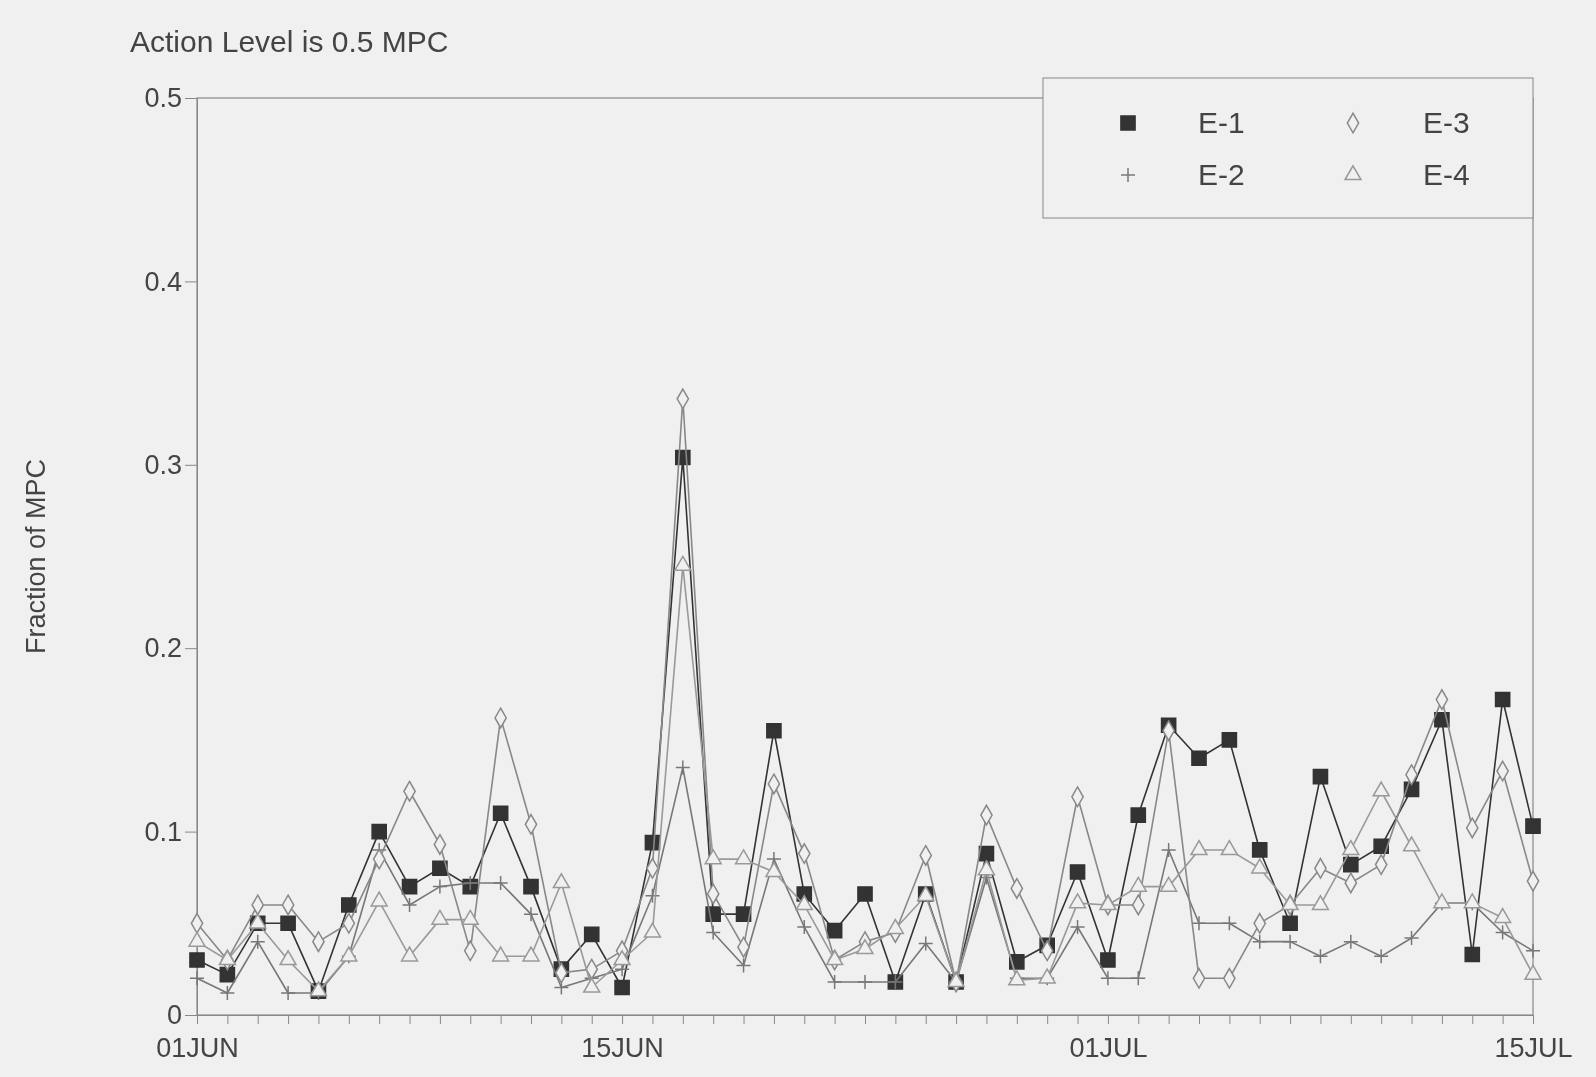 The image size is (1596, 1077). What do you see at coordinates (163, 648) in the screenshot?
I see `y-tick-label: 0.2` at bounding box center [163, 648].